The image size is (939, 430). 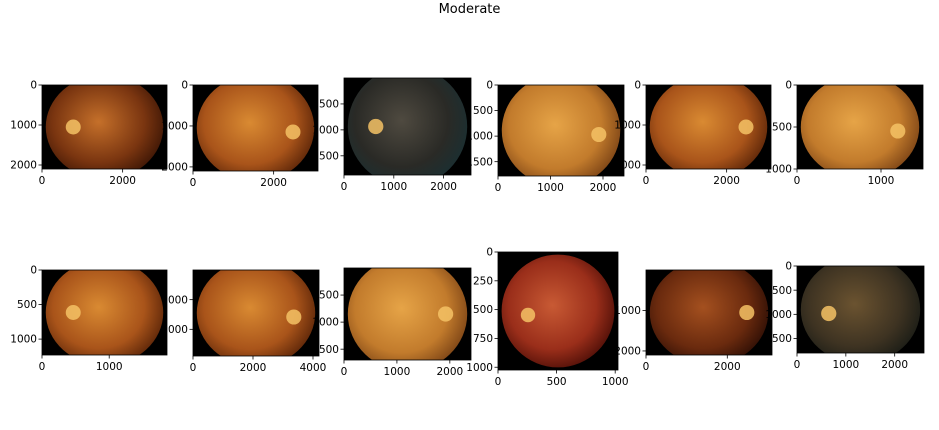 I want to click on x-tick-label: 500, so click(x=557, y=382).